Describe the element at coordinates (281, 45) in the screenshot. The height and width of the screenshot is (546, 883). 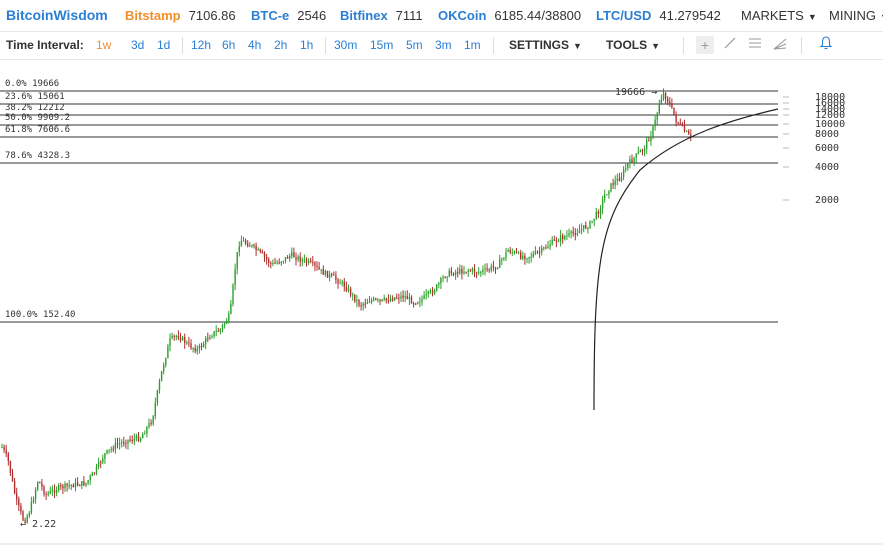
I see `interval-2h: 2h` at that location.